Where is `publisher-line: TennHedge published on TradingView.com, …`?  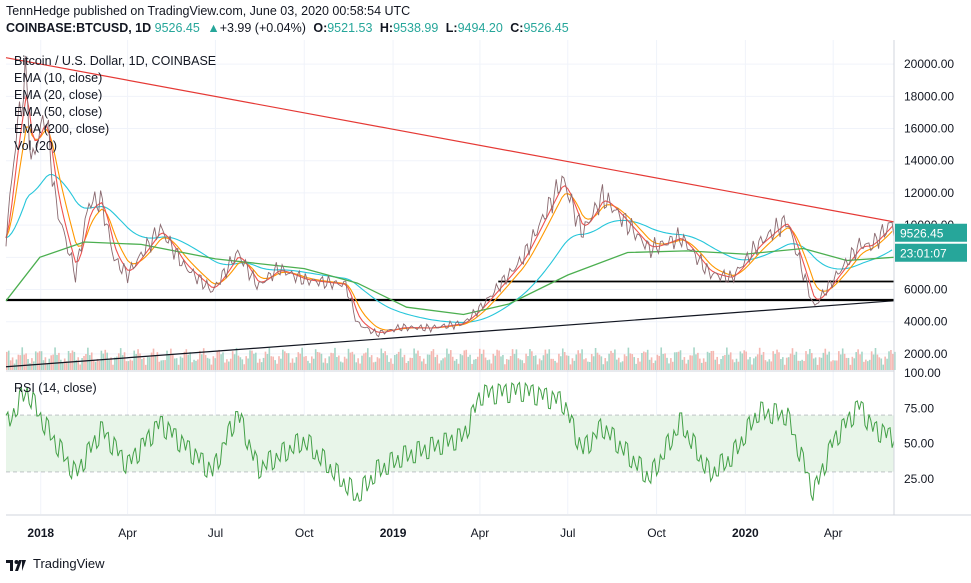
publisher-line: TennHedge published on TradingView.com, … is located at coordinates (208, 11).